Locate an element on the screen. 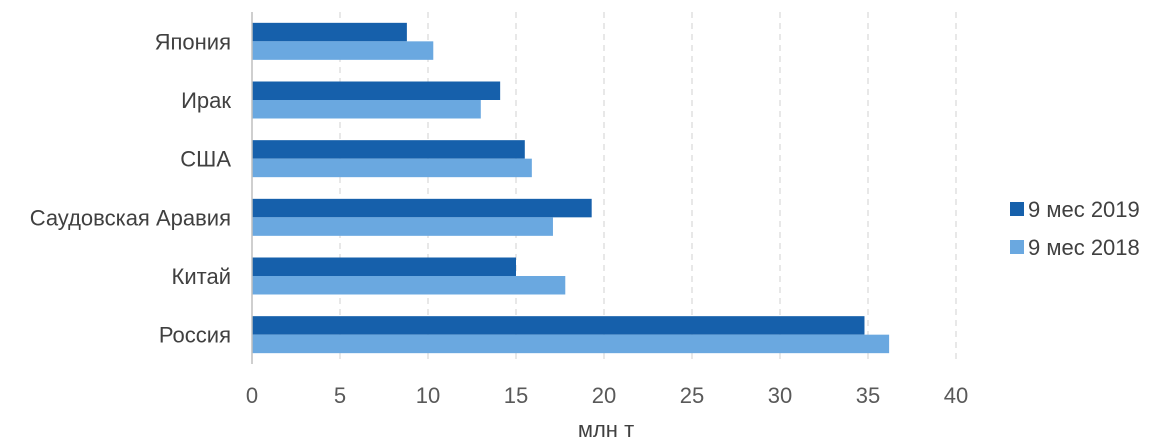  x-tick-label: 5 is located at coordinates (340, 395).